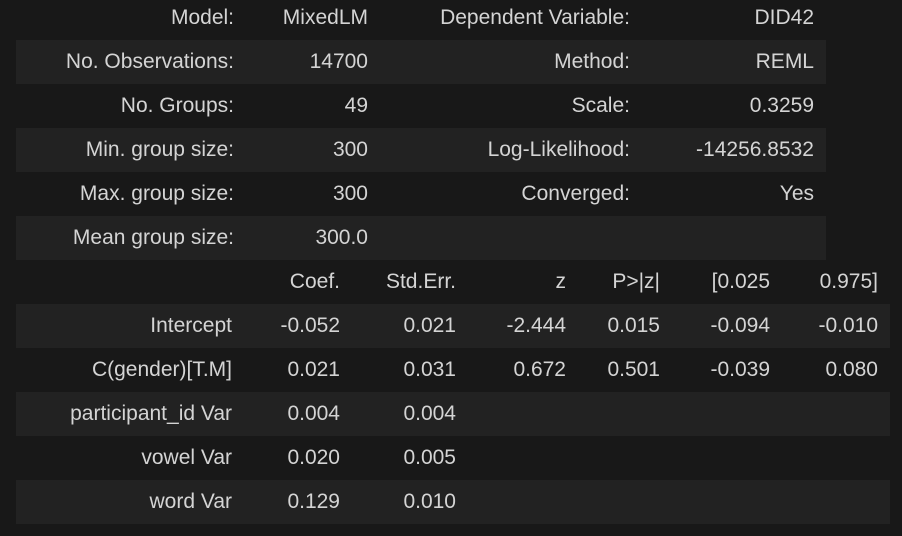 Image resolution: width=902 pixels, height=536 pixels. I want to click on info-label: Converged:, so click(575, 193).